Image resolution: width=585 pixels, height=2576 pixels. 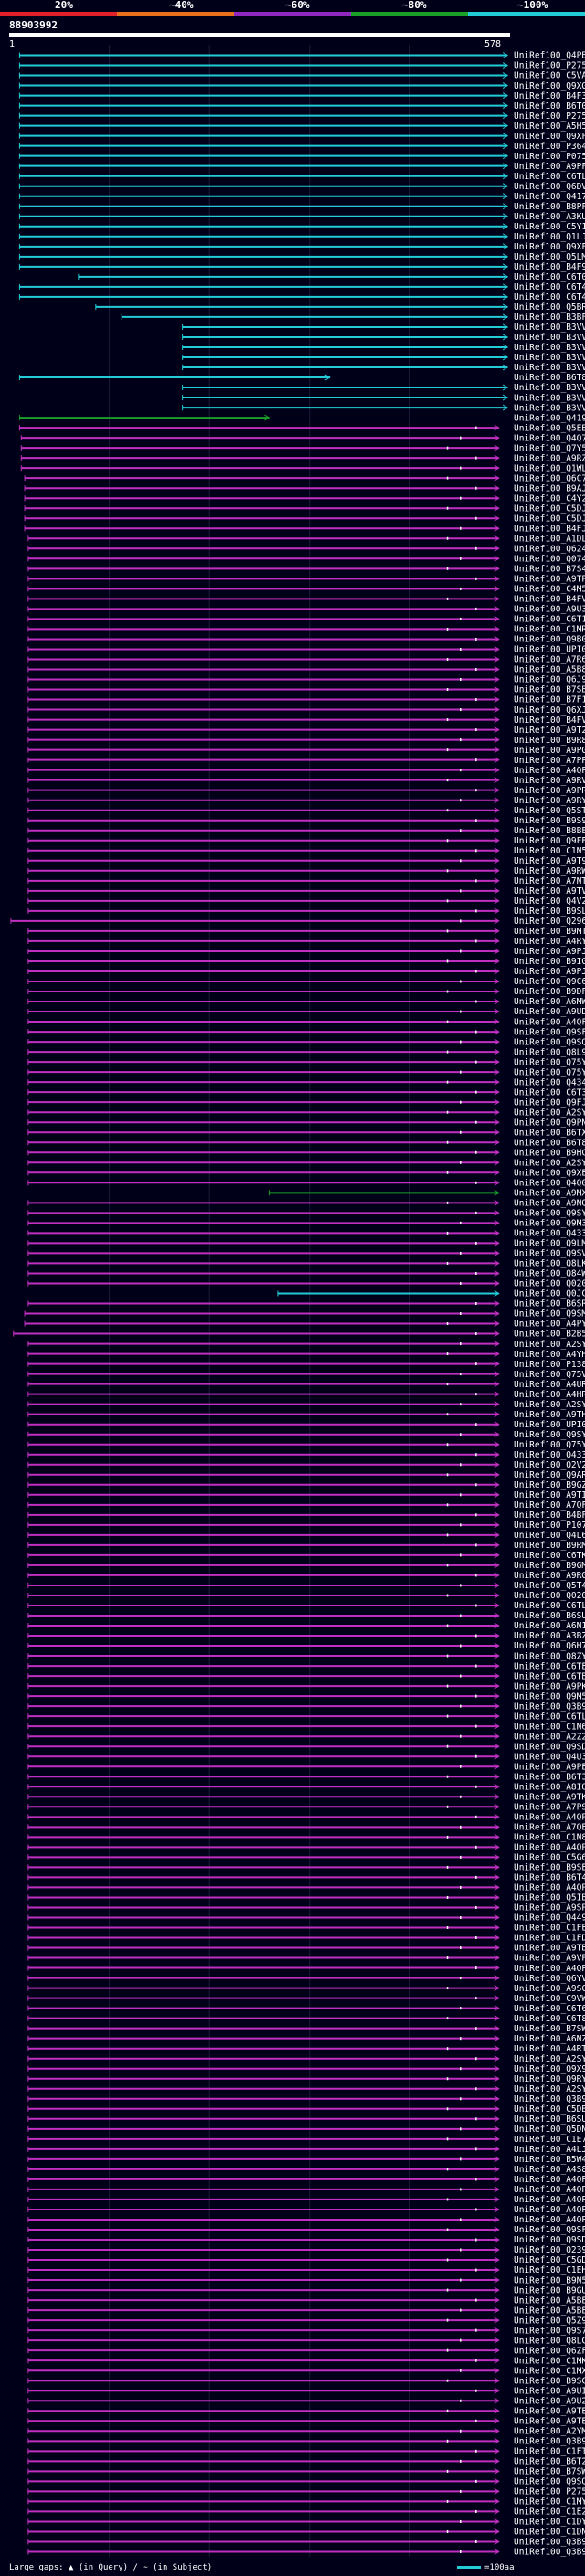 I want to click on hit-label: UniRef100_A4LJQ7, so click(x=549, y=2150).